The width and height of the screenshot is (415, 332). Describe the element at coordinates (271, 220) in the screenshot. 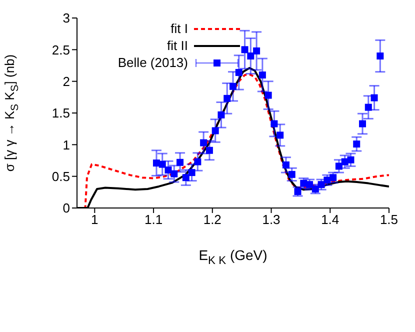

I see `x-tick-label: 1.3` at that location.